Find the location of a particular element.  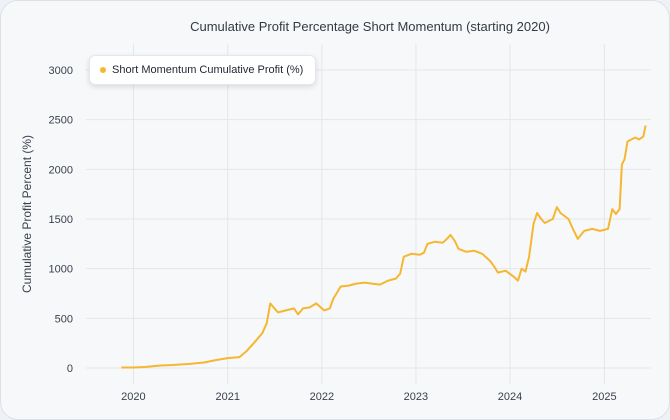

x-tick-label: 2020 is located at coordinates (133, 397).